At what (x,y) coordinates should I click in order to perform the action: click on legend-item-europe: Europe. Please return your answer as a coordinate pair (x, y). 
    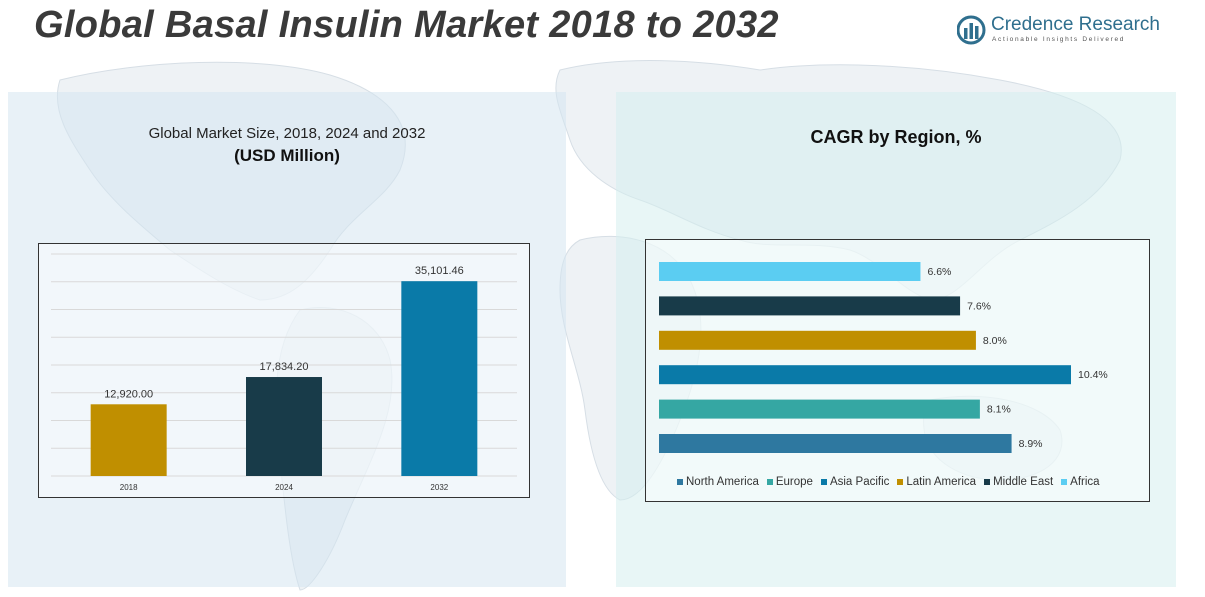
    Looking at the image, I should click on (789, 482).